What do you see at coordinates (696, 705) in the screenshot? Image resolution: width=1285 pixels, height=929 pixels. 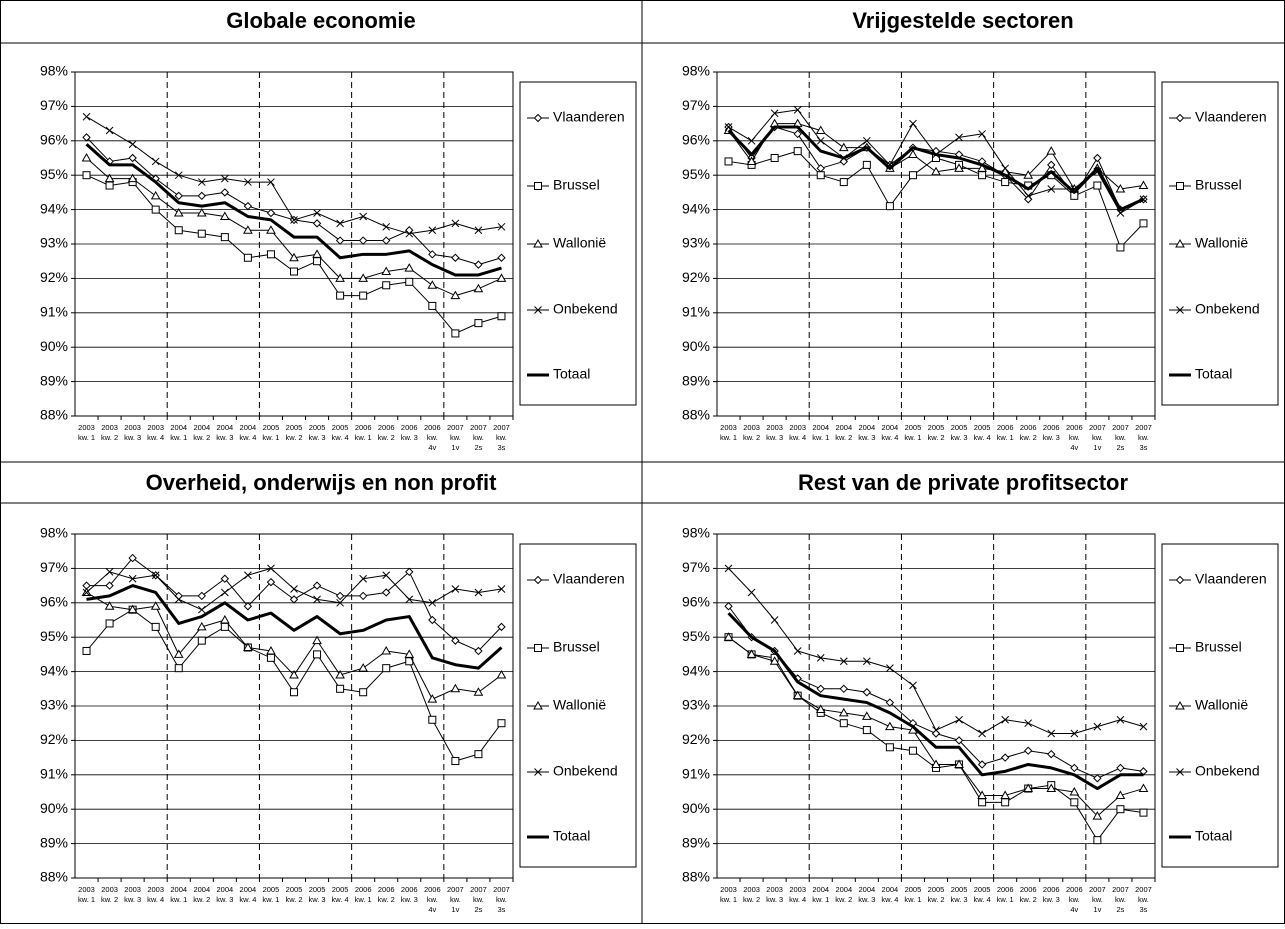 I see `y-tick-label: 93%` at bounding box center [696, 705].